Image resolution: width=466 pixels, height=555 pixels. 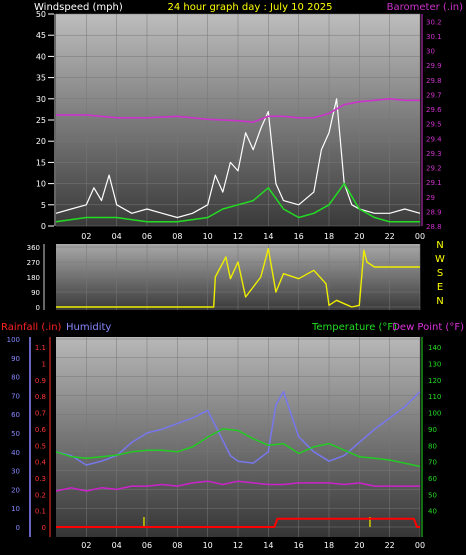 What do you see at coordinates (41, 78) in the screenshot?
I see `windspeed-tick-label: 35` at bounding box center [41, 78].